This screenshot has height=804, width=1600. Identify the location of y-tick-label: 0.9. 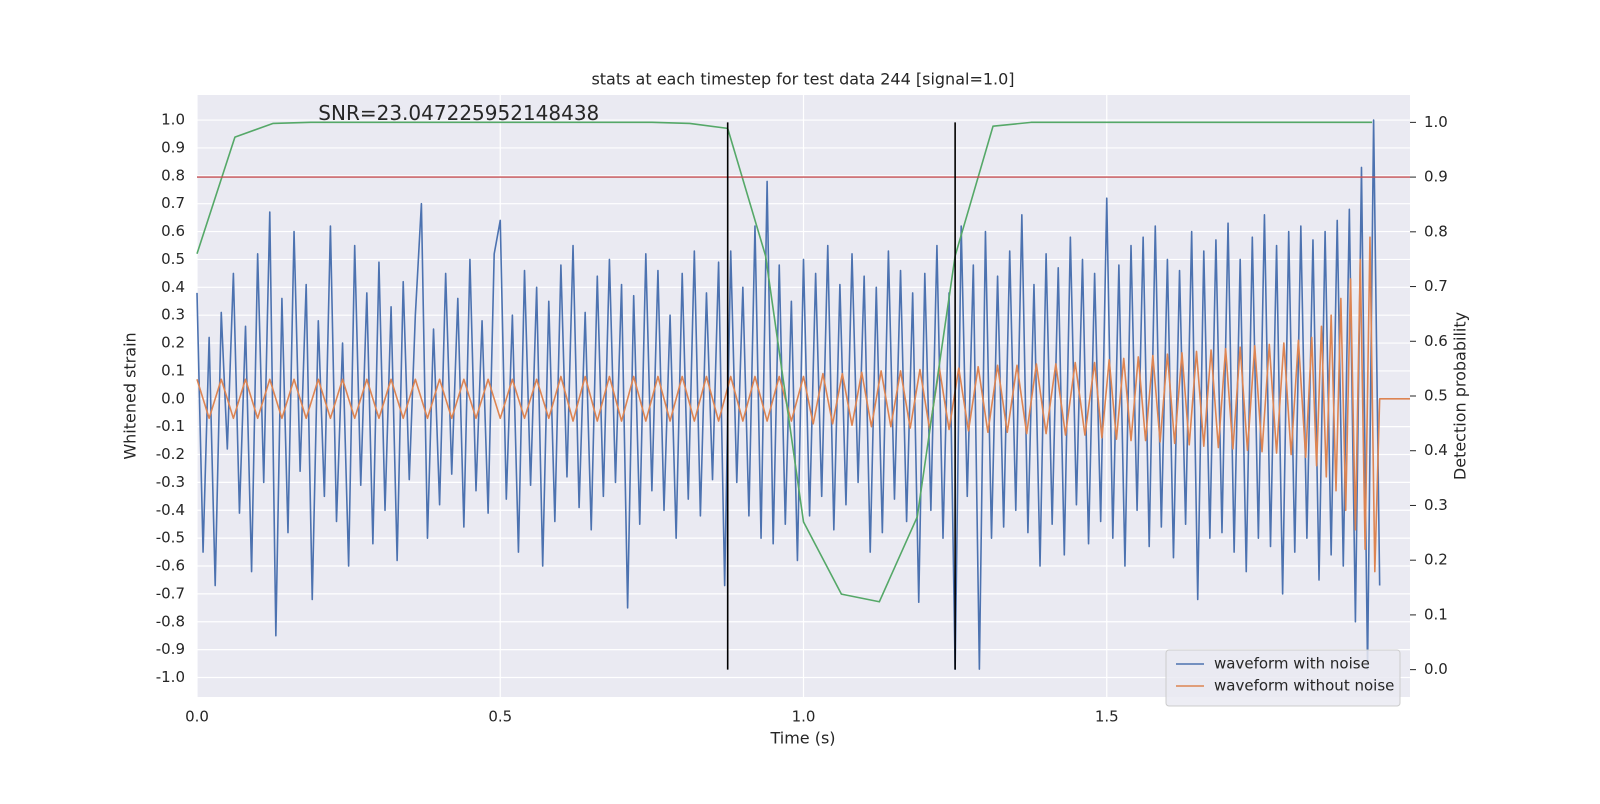
(173, 147).